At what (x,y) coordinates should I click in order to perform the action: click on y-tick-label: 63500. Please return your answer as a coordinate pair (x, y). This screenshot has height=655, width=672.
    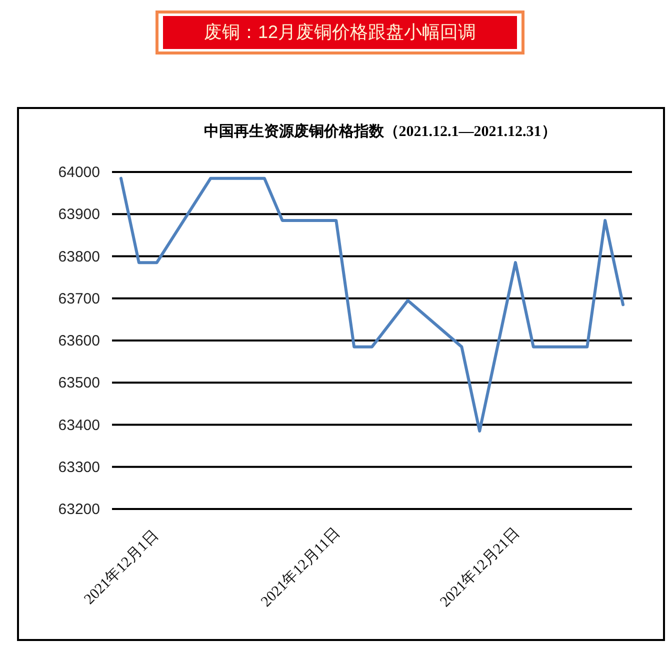
    Looking at the image, I should click on (79, 383).